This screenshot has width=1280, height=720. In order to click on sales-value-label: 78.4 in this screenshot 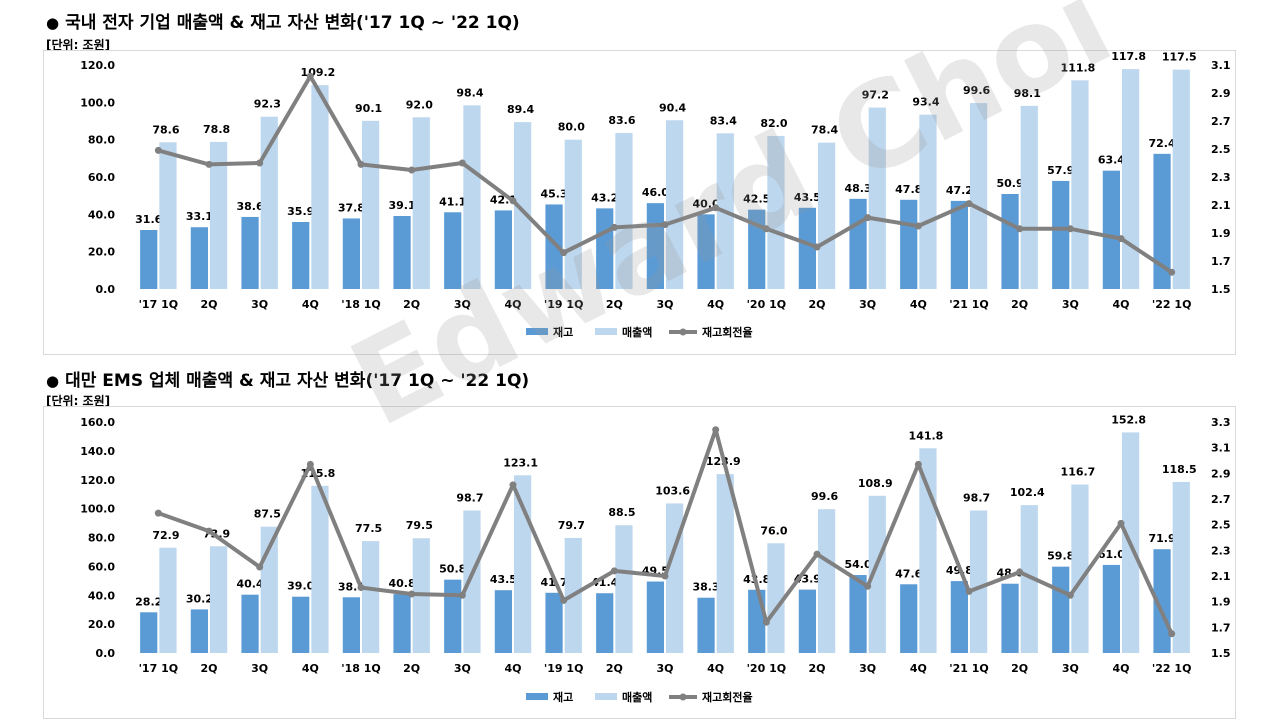, I will do `click(824, 130)`.